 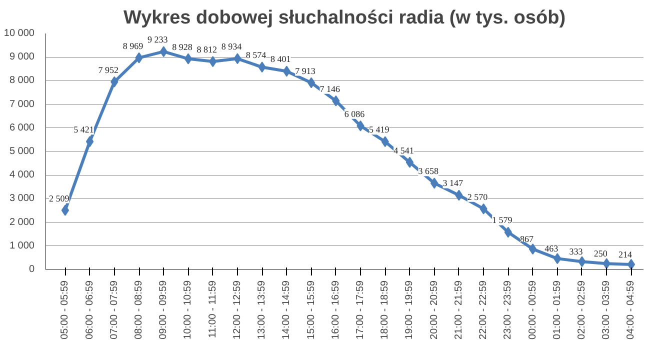 I want to click on x-tick-label: 22:00 - 22:59, so click(x=484, y=310).